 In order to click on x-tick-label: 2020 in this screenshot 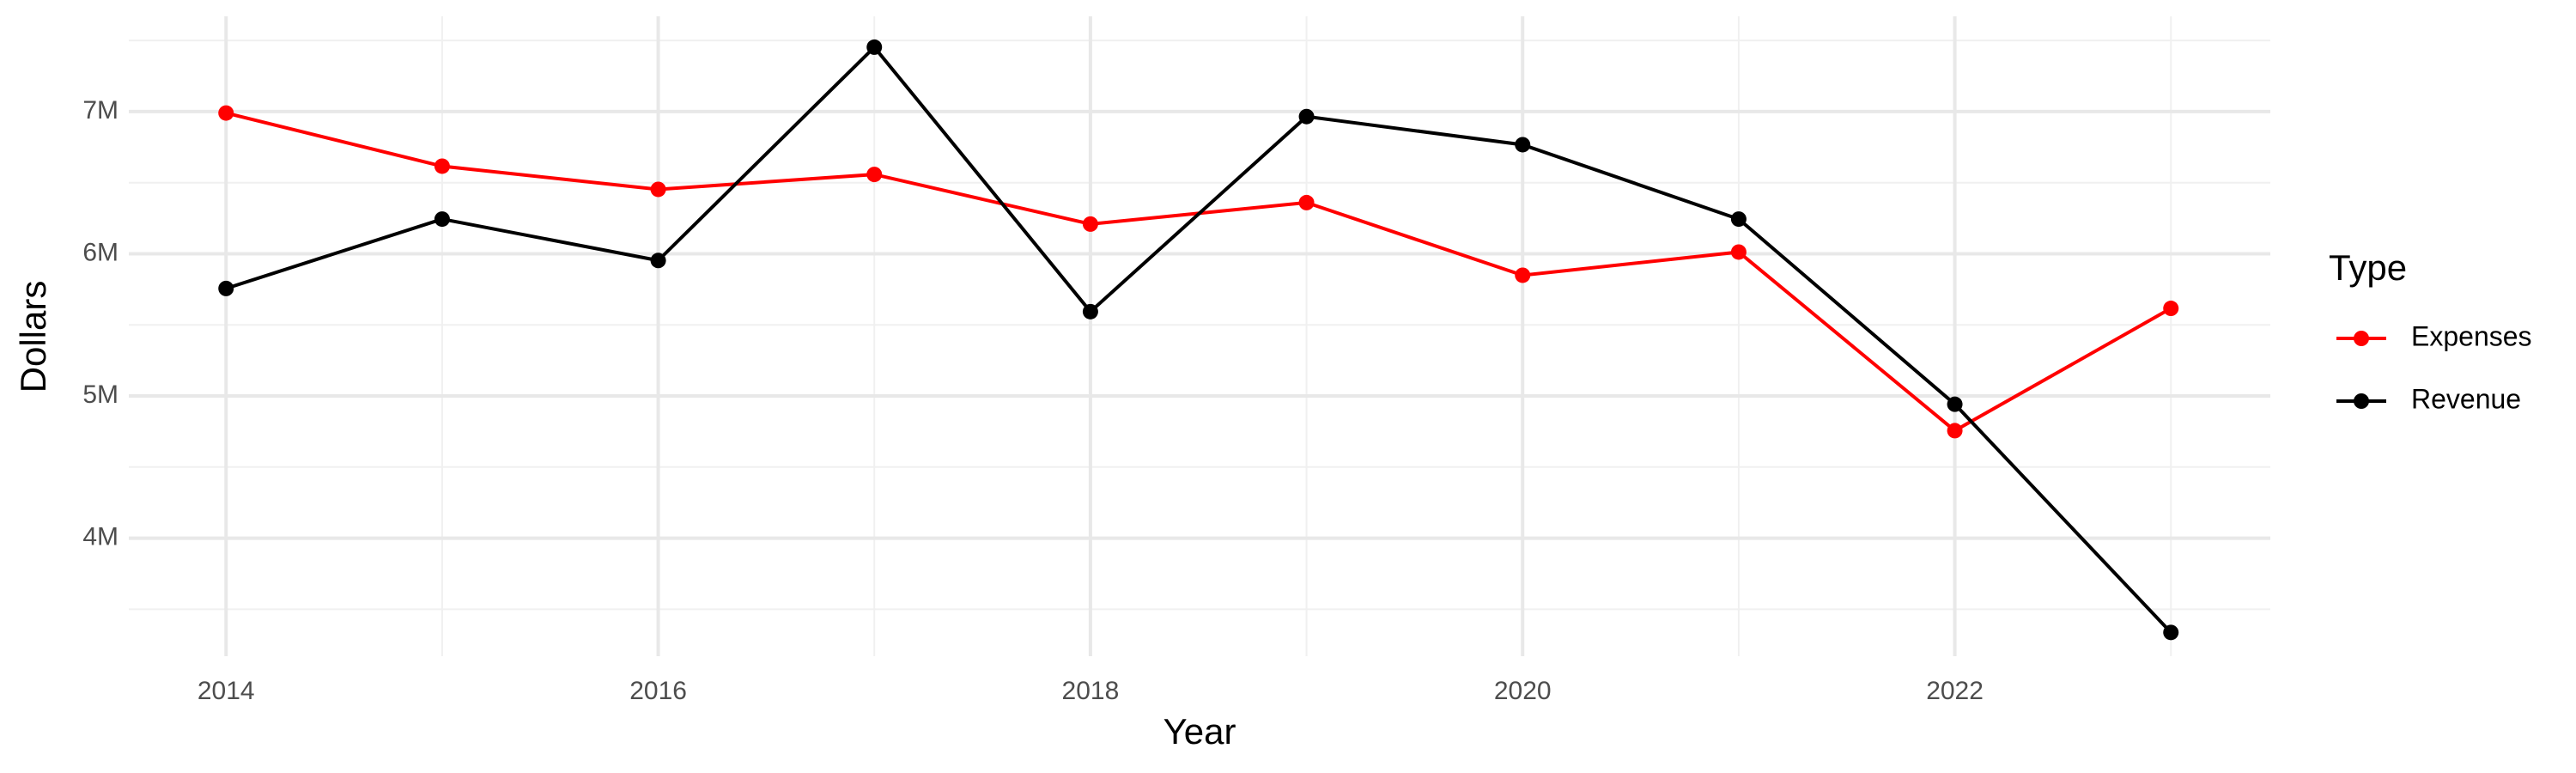, I will do `click(1523, 691)`.